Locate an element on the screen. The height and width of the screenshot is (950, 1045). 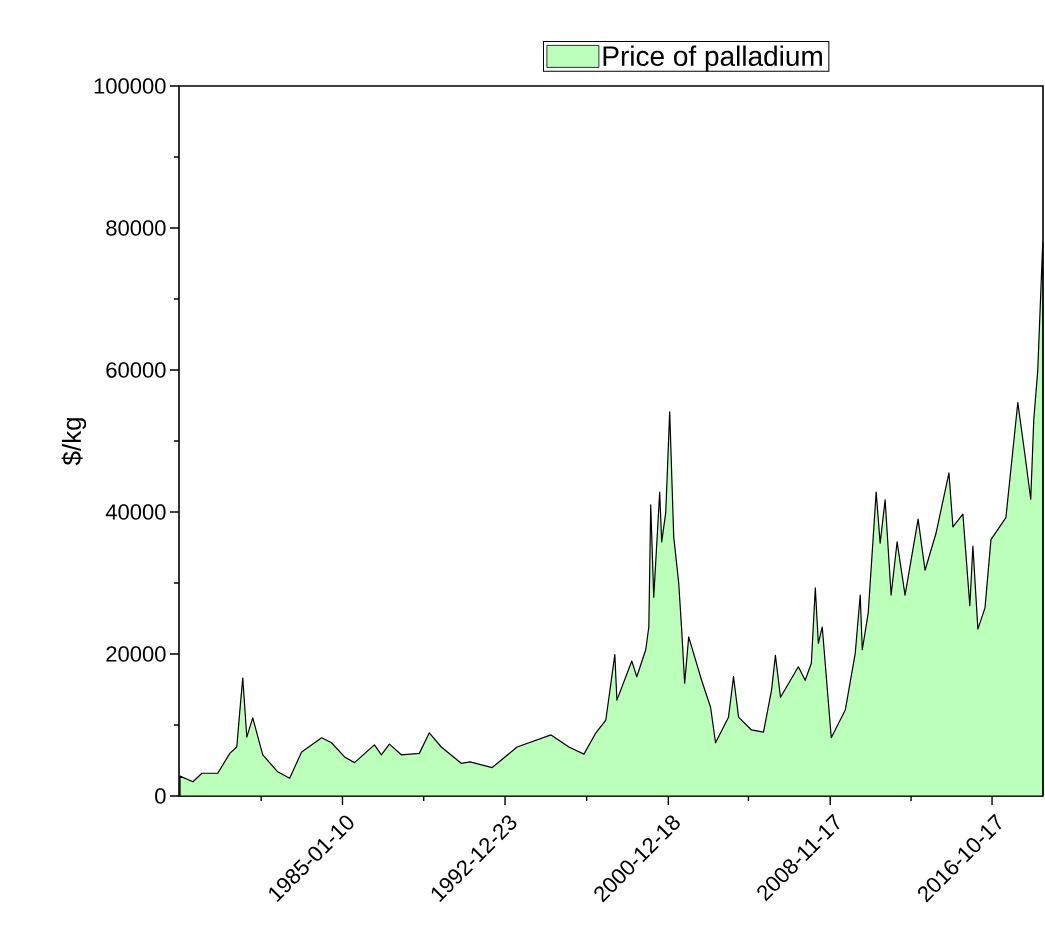
y-axis-title: $/kg is located at coordinates (74, 442).